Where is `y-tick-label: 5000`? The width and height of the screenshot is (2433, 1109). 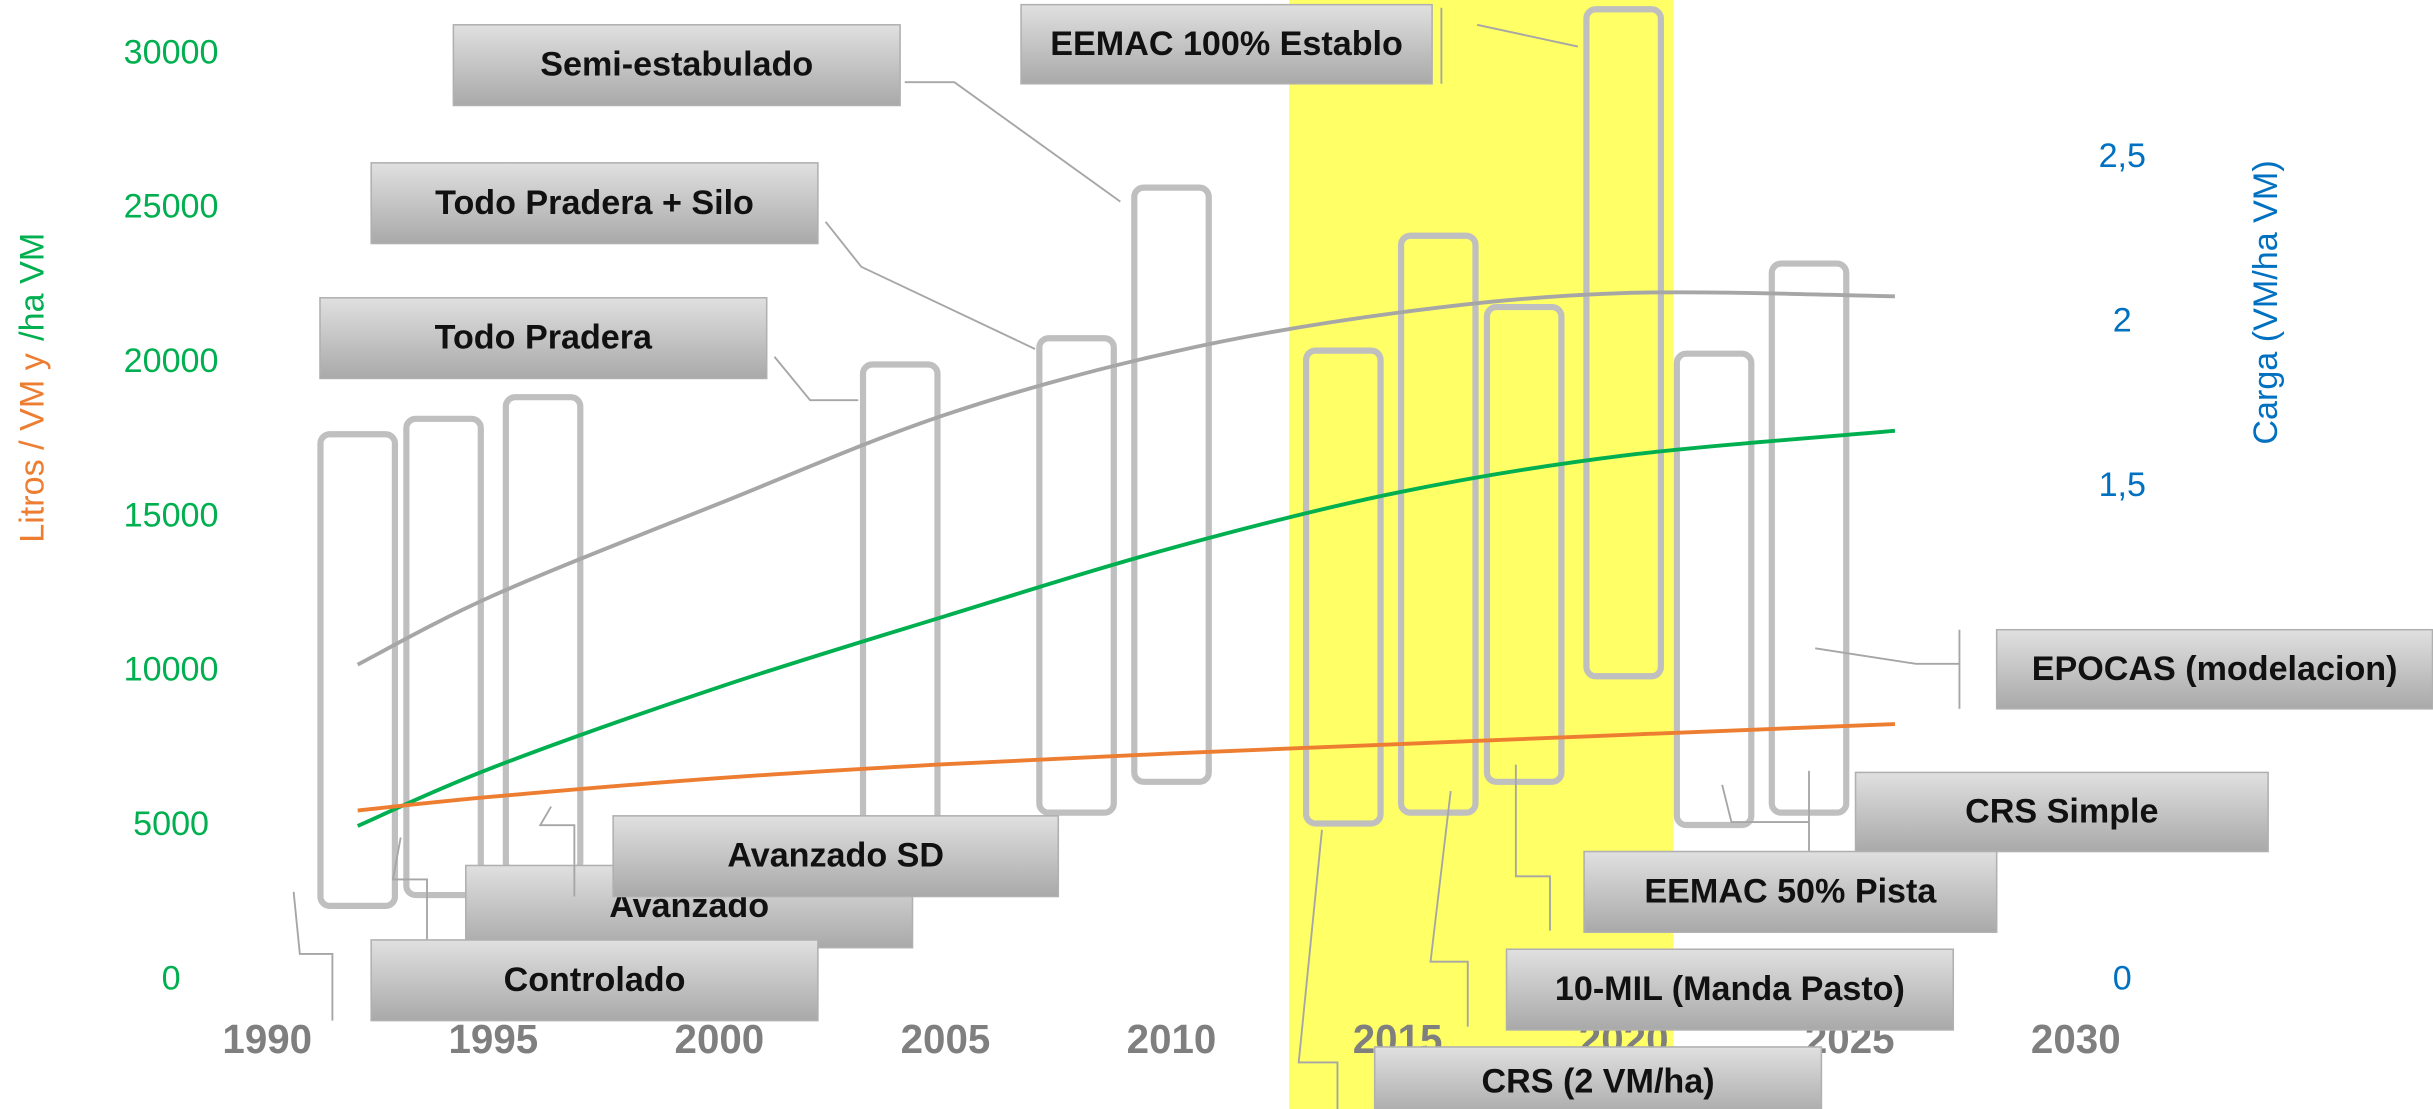 y-tick-label: 5000 is located at coordinates (171, 824).